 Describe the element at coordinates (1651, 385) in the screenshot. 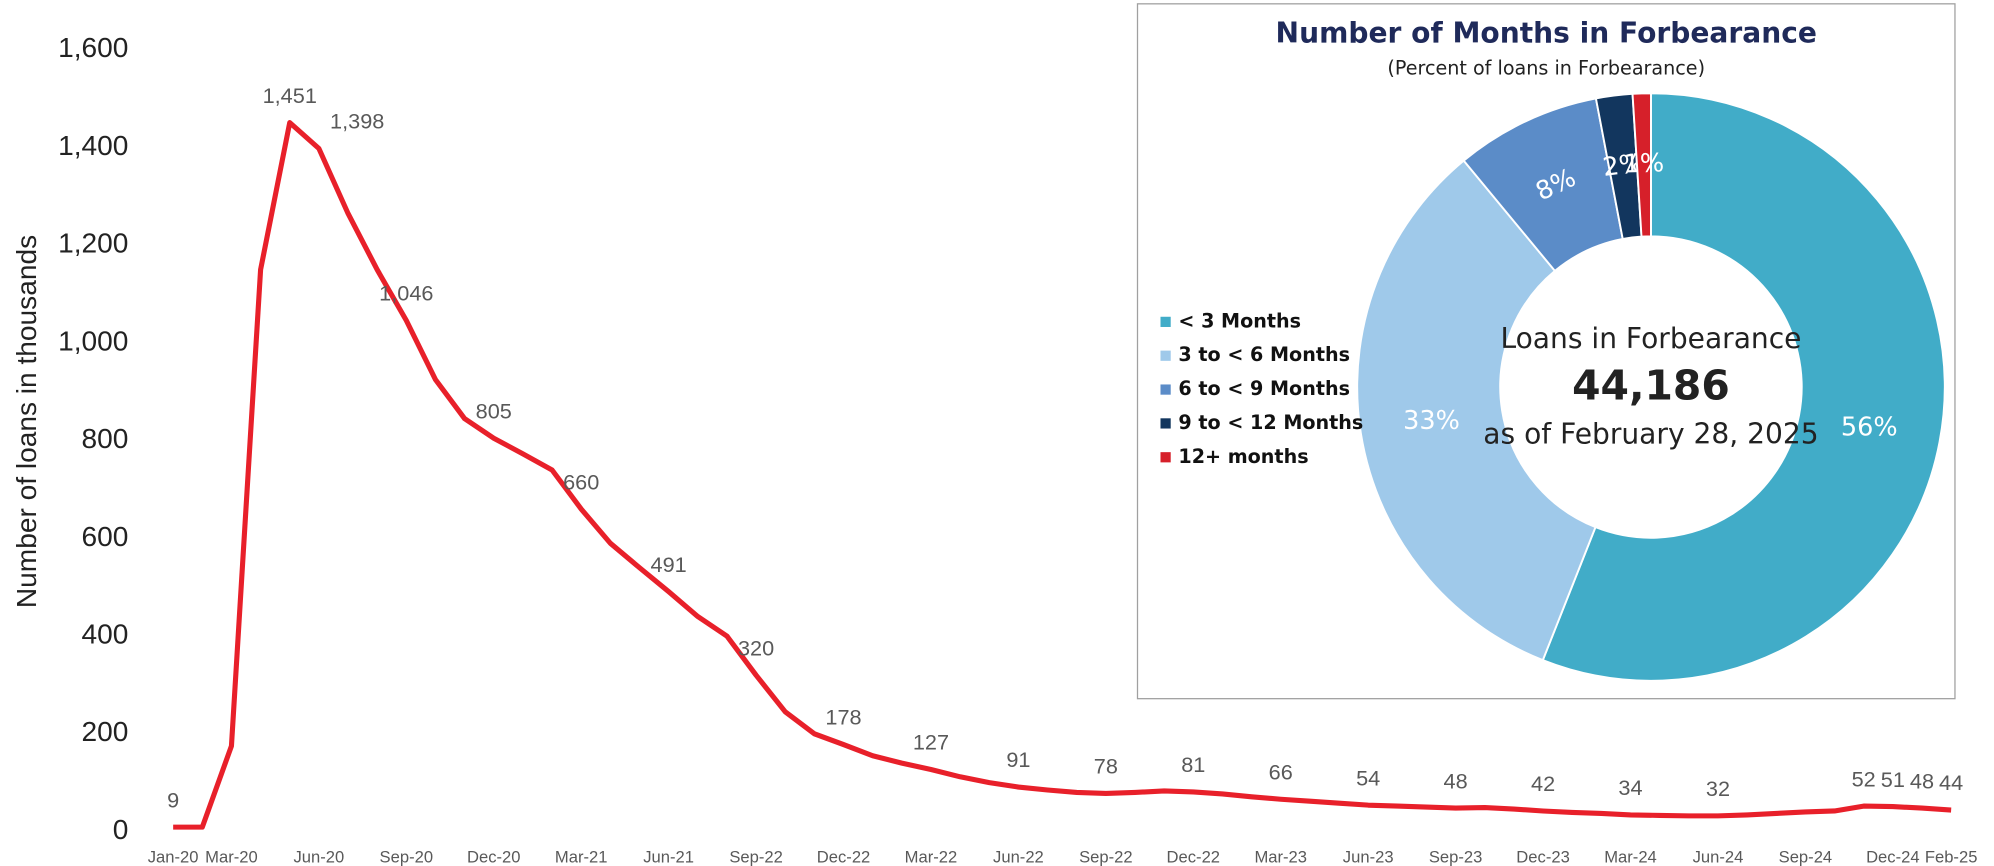

I see `center-text: 44,186` at that location.